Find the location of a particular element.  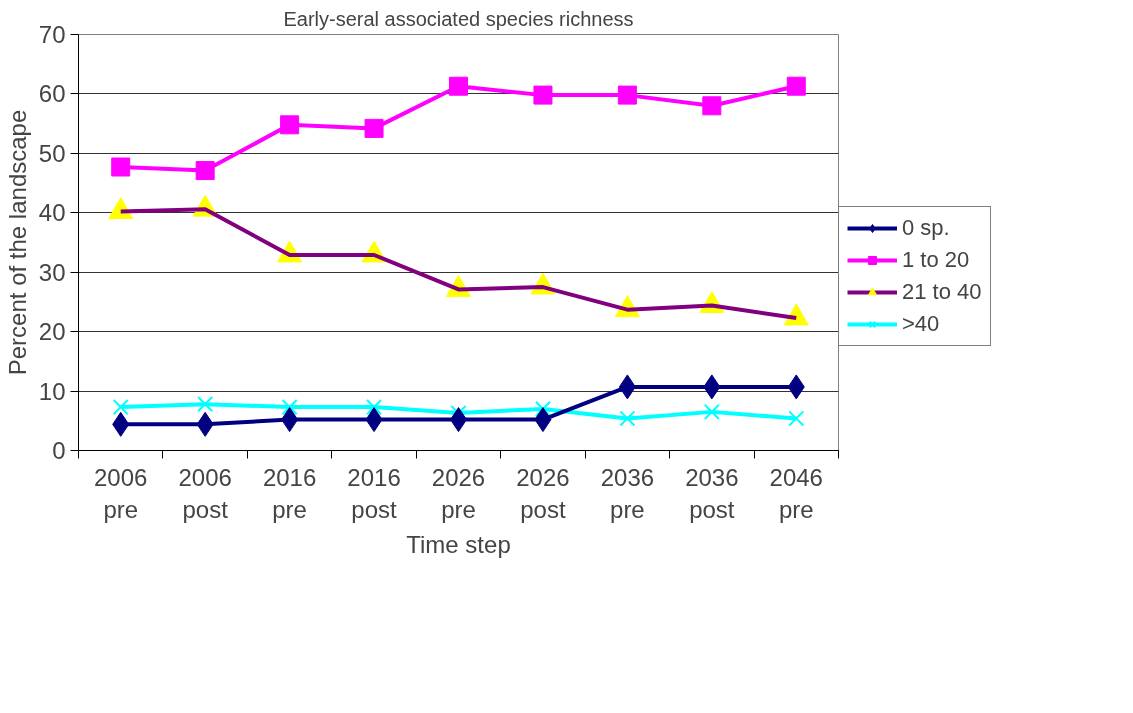

y-tick-label: 60 is located at coordinates (52, 94).